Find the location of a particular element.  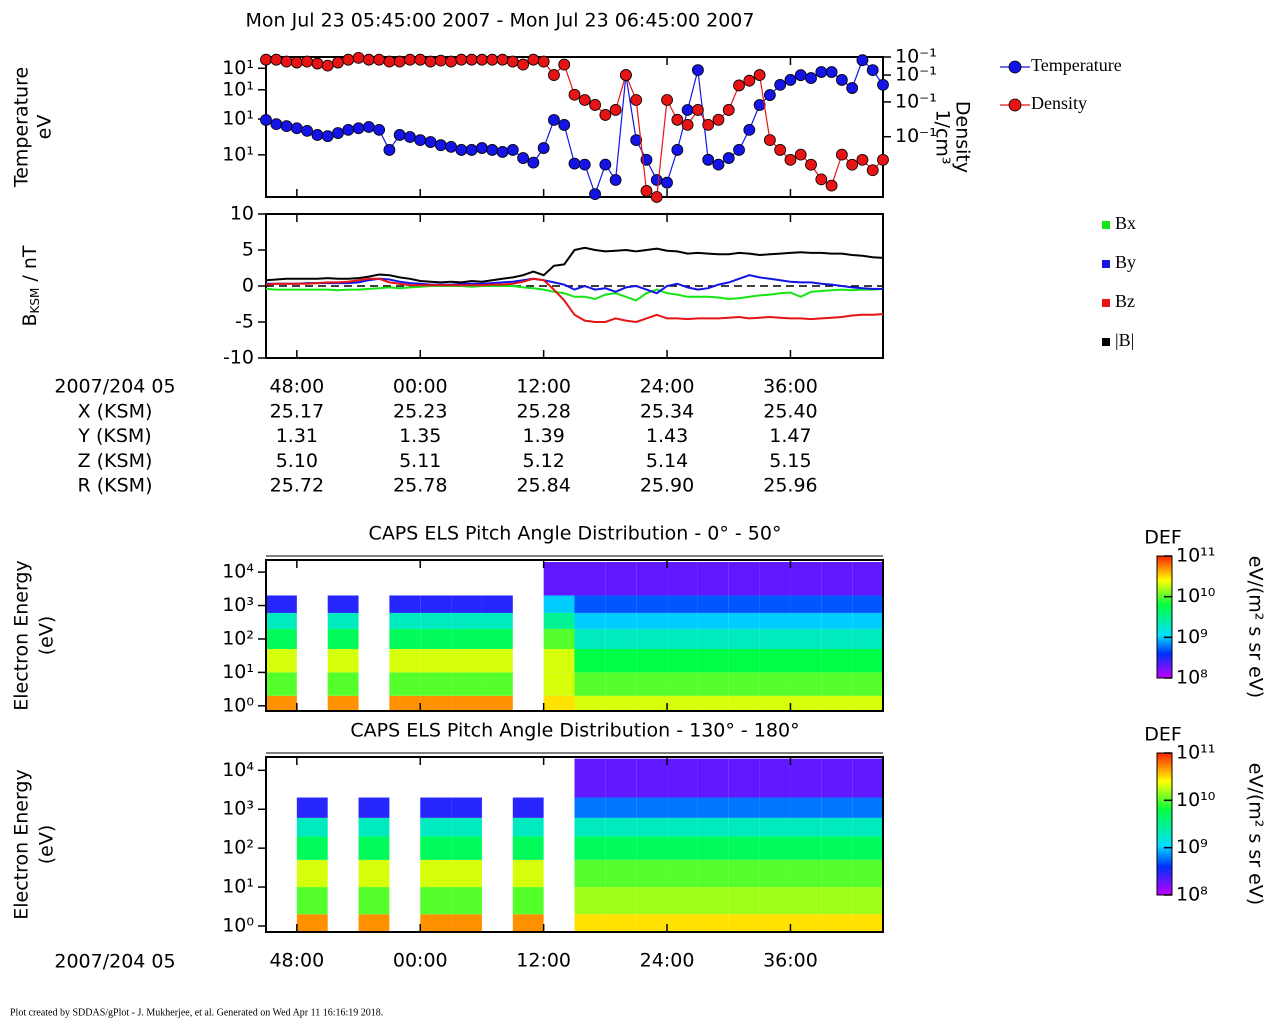

ephemeris-value: 25.90 is located at coordinates (667, 486).